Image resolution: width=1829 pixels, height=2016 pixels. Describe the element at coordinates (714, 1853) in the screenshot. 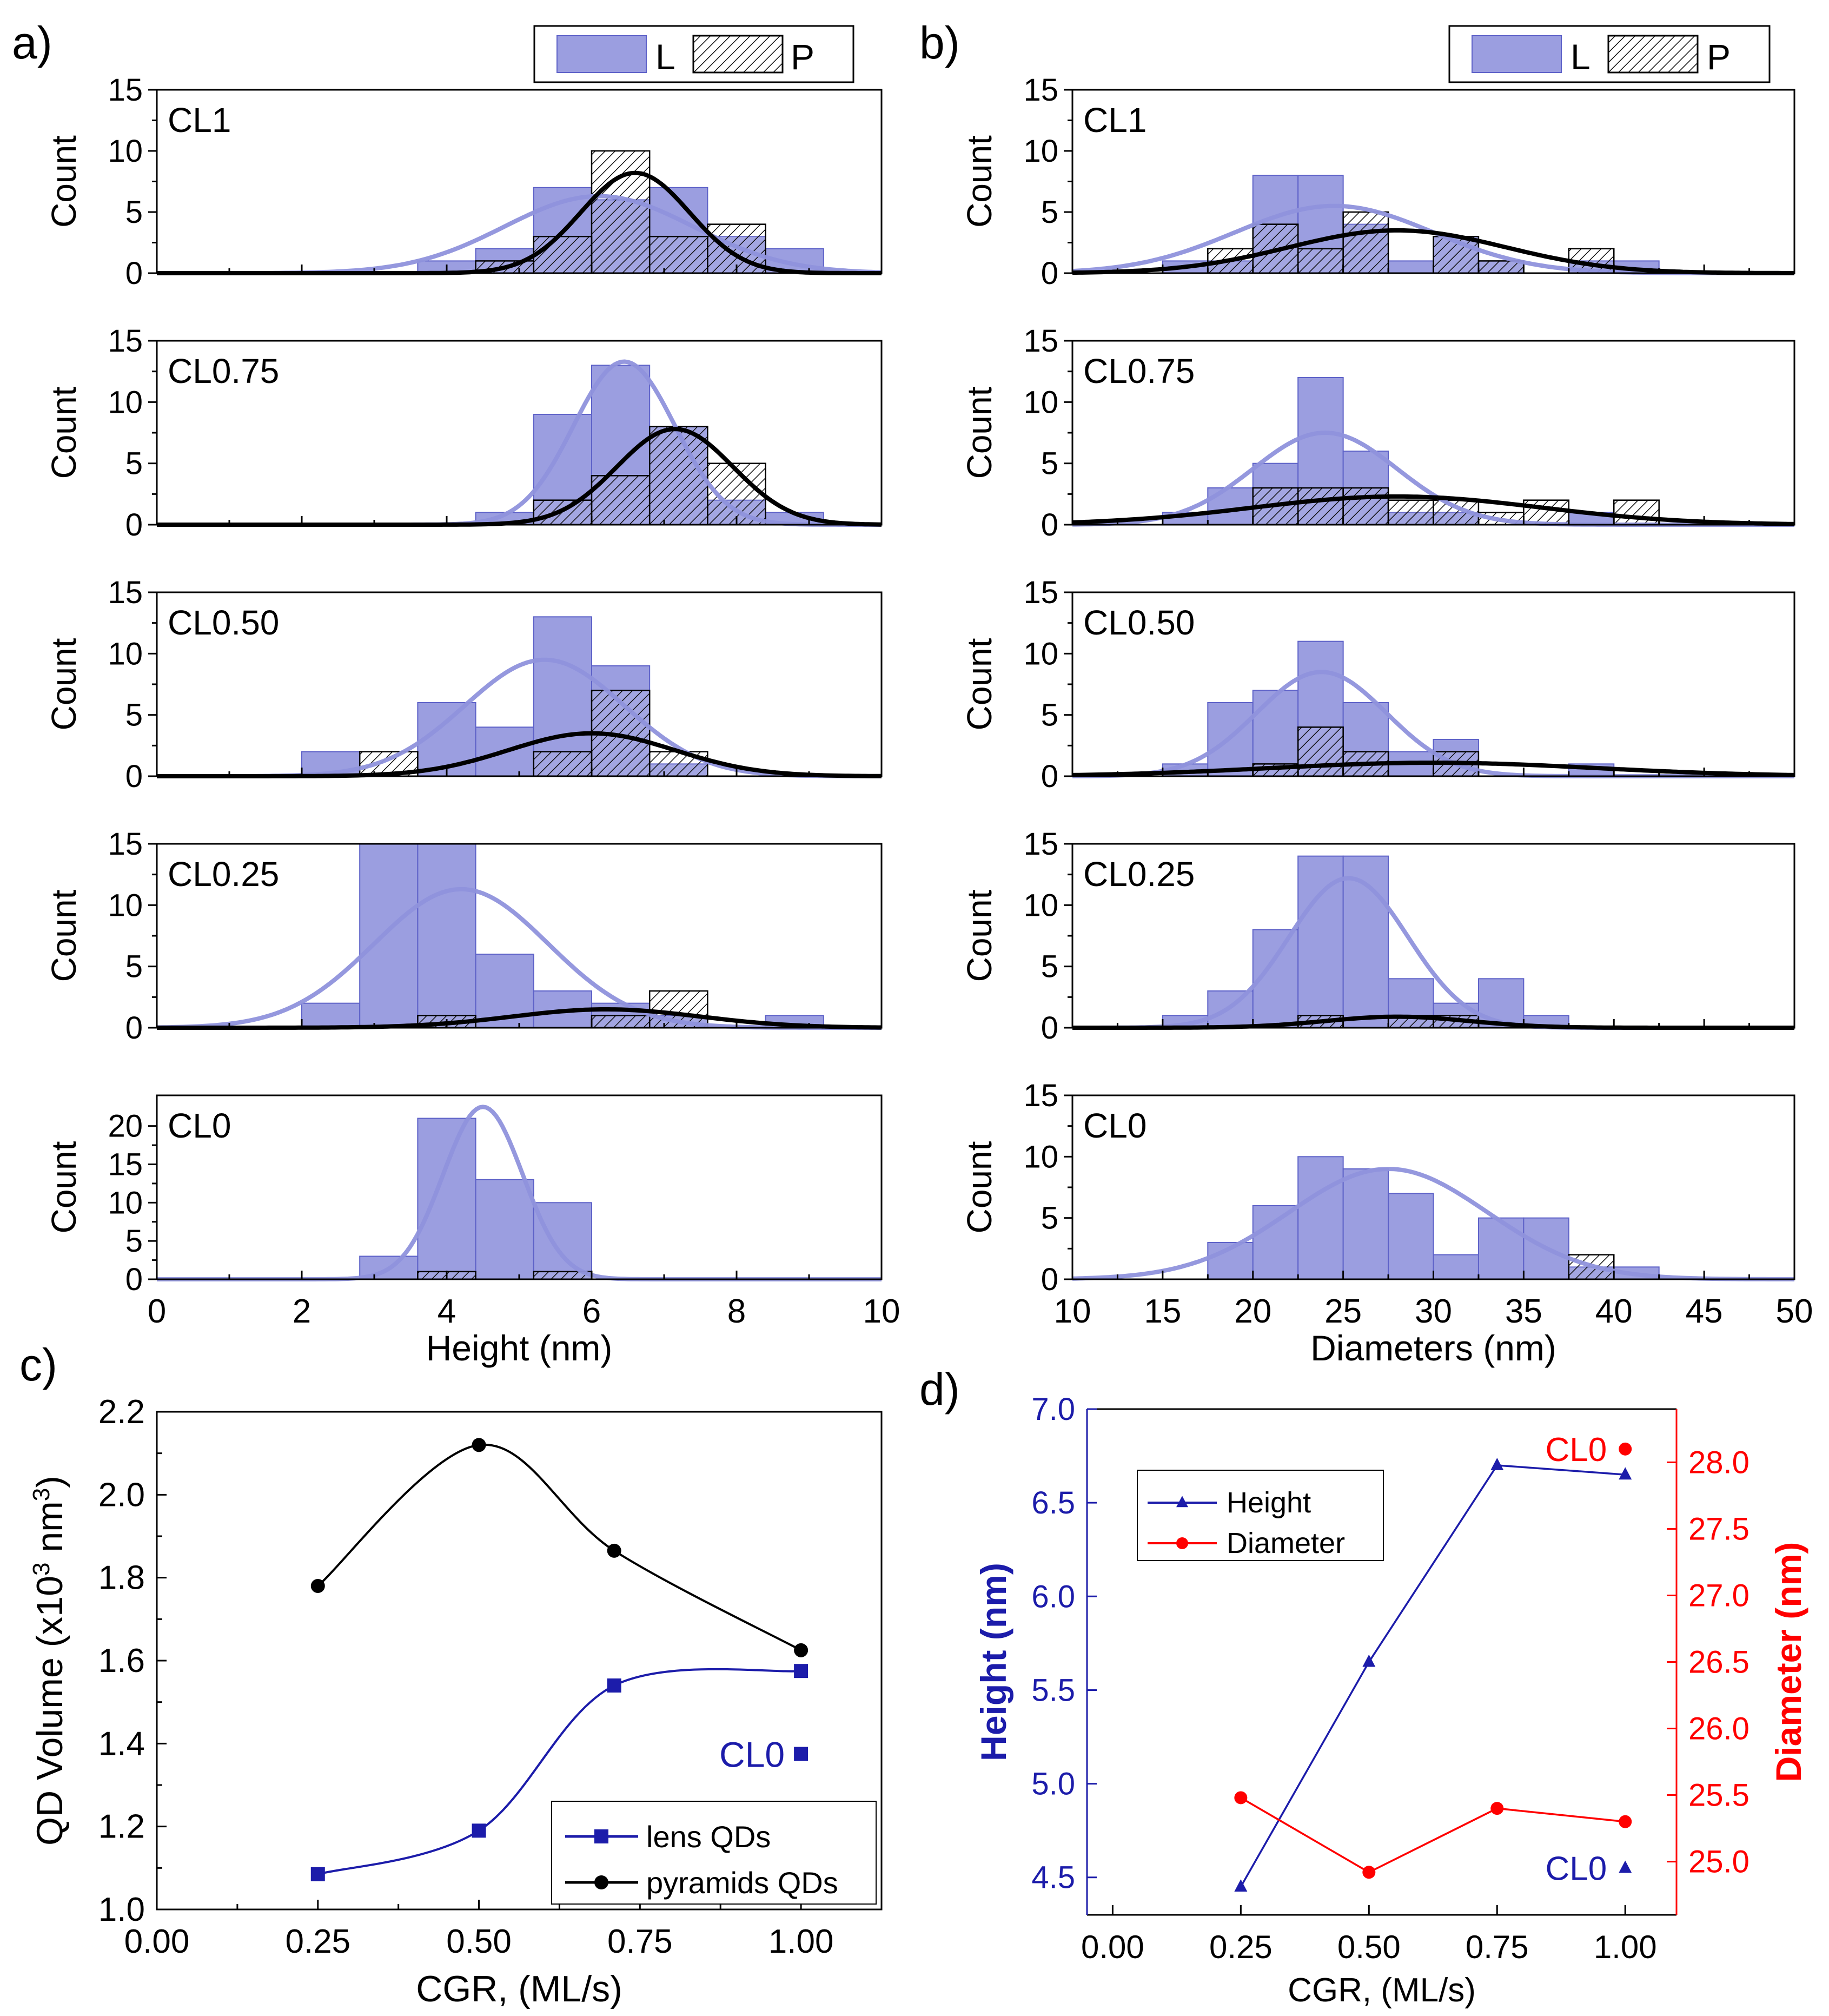

I see `legend-c: lens QDs pyramids QDs` at that location.